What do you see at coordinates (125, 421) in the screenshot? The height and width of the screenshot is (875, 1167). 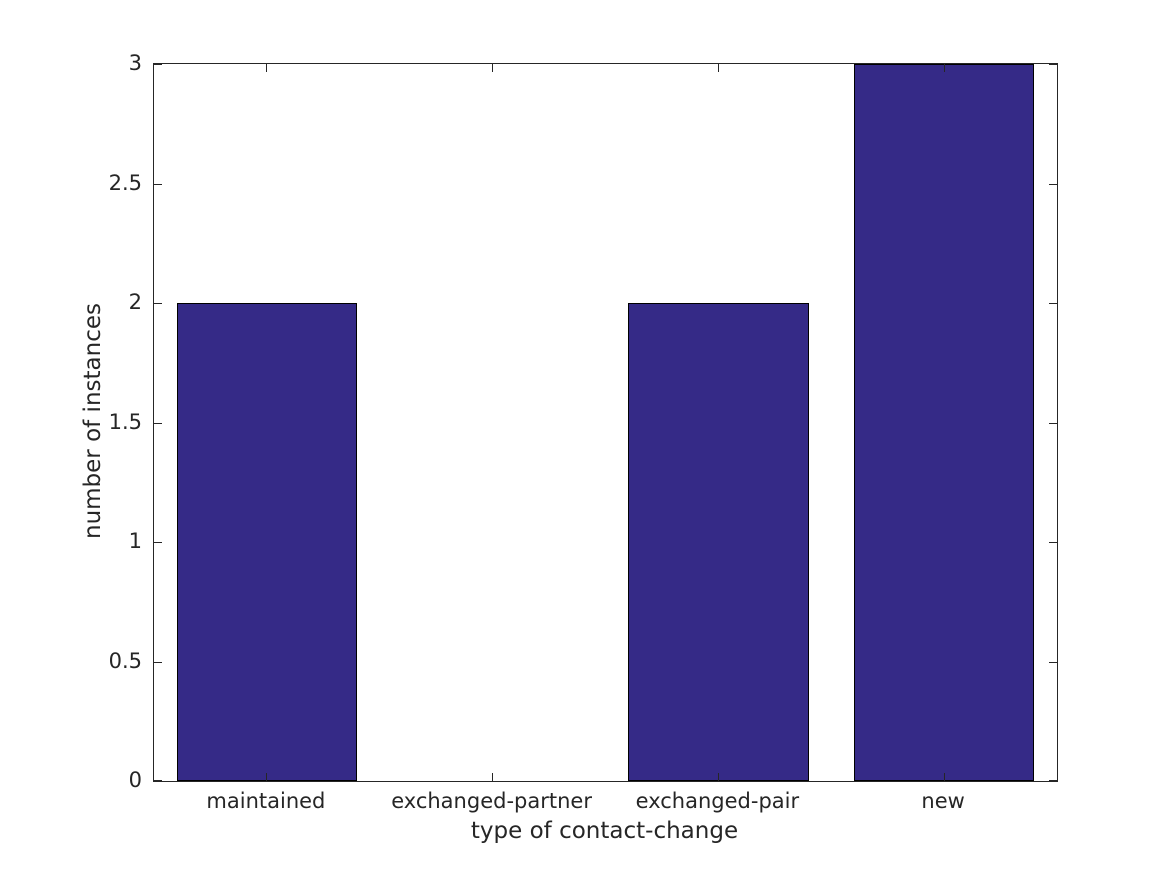 I see `y-tick-label: 1.5` at bounding box center [125, 421].